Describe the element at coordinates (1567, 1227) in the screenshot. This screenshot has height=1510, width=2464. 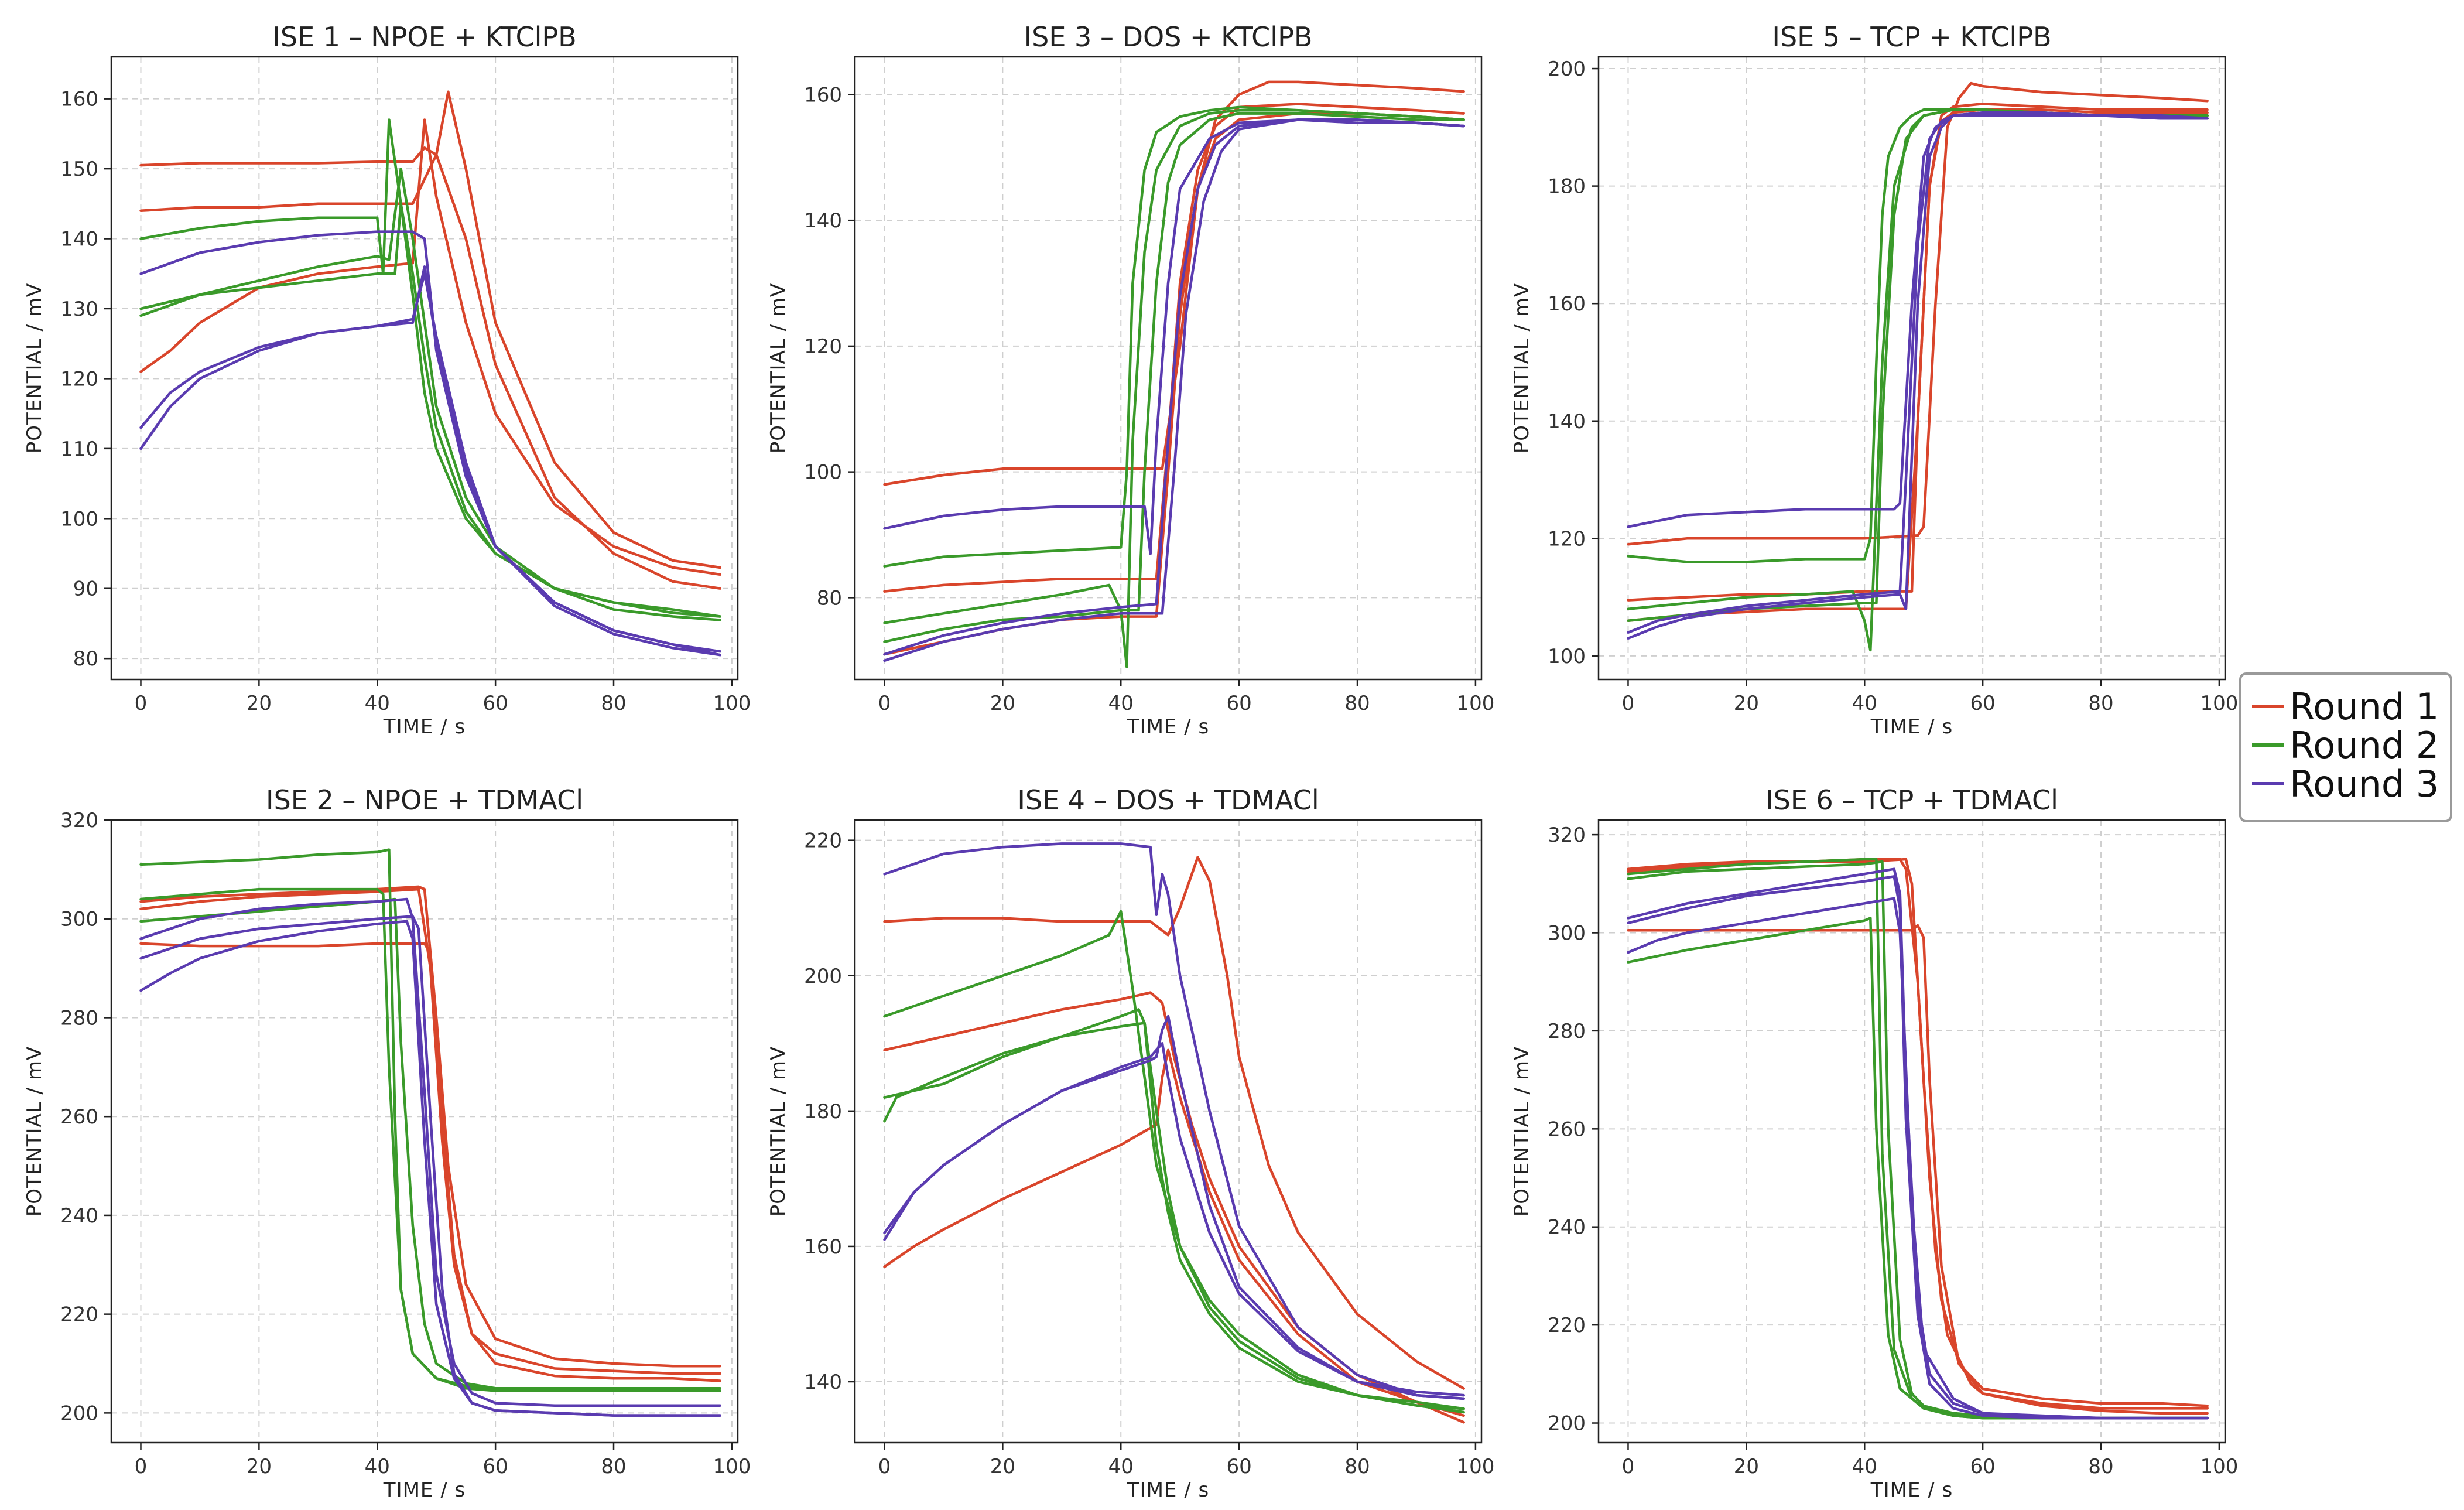
I see `y-tick-label: 240` at that location.